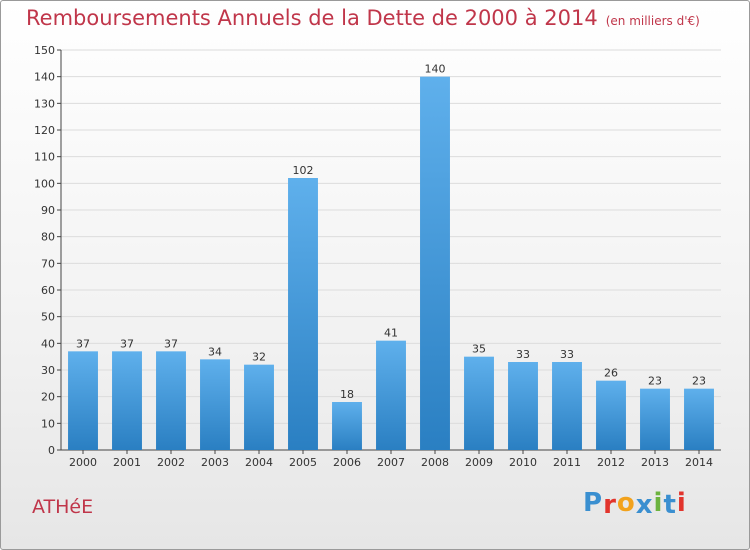 The height and width of the screenshot is (550, 750). What do you see at coordinates (652, 21) in the screenshot?
I see `chart-subtitle: (en milliers d'€)` at bounding box center [652, 21].